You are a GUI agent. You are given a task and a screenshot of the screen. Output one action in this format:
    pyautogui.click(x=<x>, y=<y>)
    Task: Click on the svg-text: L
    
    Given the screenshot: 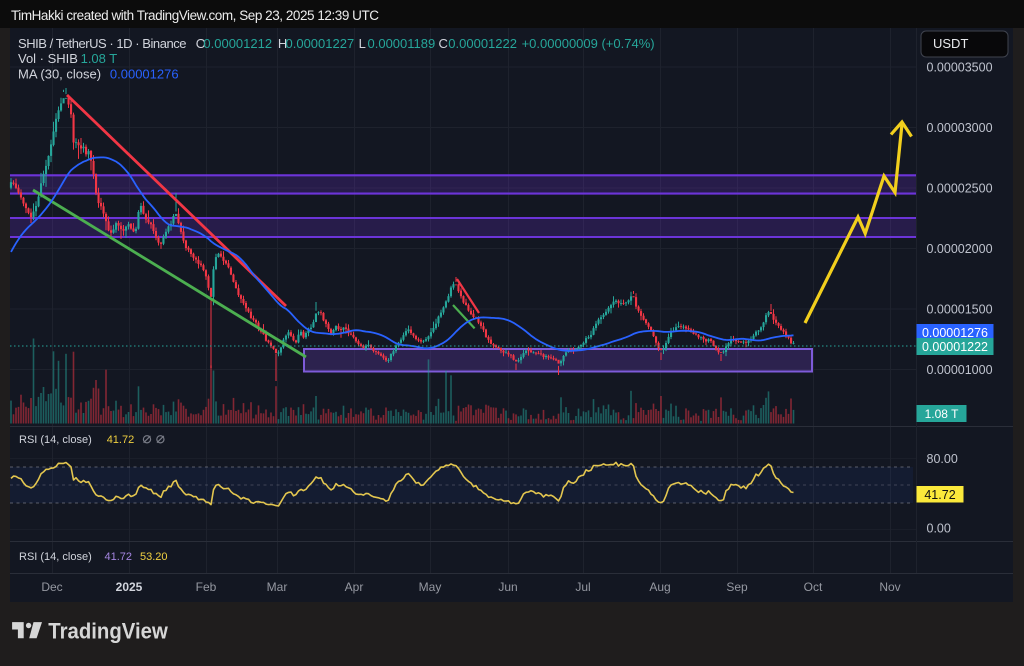 What is the action you would take?
    pyautogui.click(x=362, y=43)
    